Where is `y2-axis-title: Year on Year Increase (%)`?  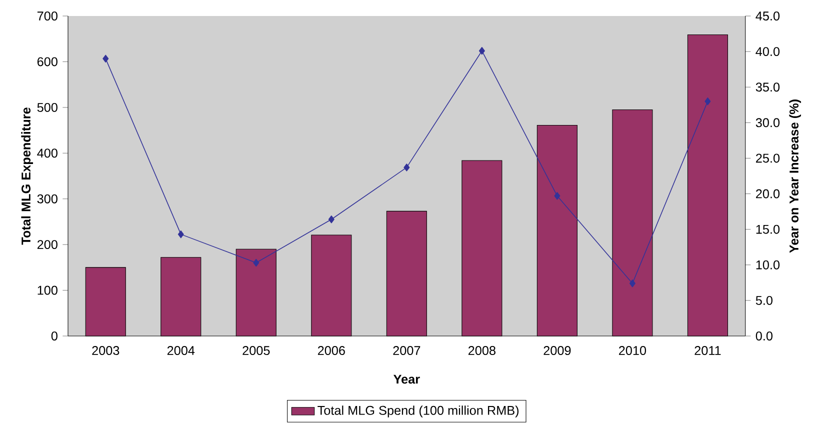 y2-axis-title: Year on Year Increase (%) is located at coordinates (795, 176).